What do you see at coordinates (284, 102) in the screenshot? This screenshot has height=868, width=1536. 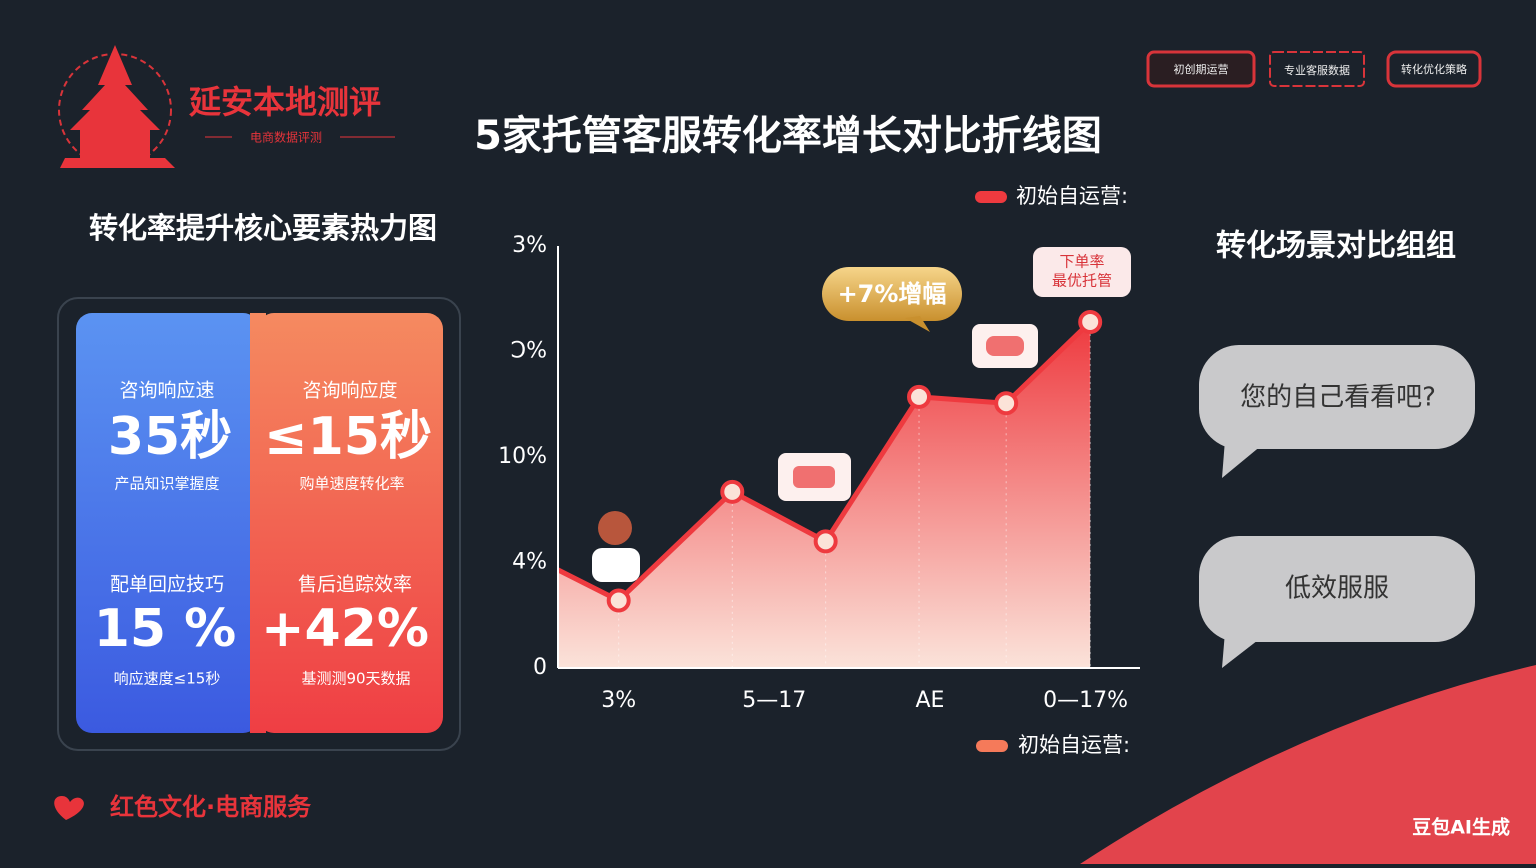 I see `logo-title: 延安本地测评` at bounding box center [284, 102].